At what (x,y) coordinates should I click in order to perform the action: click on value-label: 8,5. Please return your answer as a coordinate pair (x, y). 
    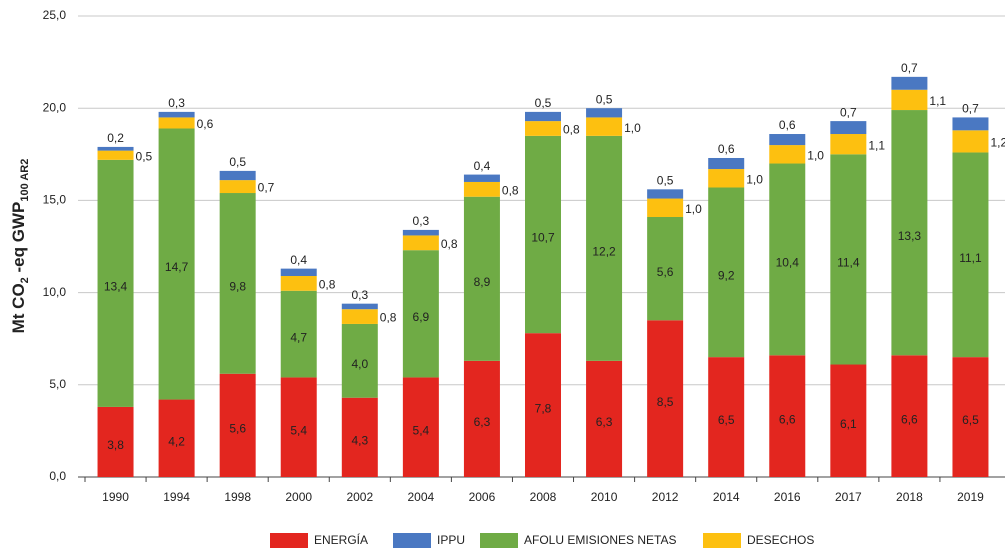
    Looking at the image, I should click on (665, 402).